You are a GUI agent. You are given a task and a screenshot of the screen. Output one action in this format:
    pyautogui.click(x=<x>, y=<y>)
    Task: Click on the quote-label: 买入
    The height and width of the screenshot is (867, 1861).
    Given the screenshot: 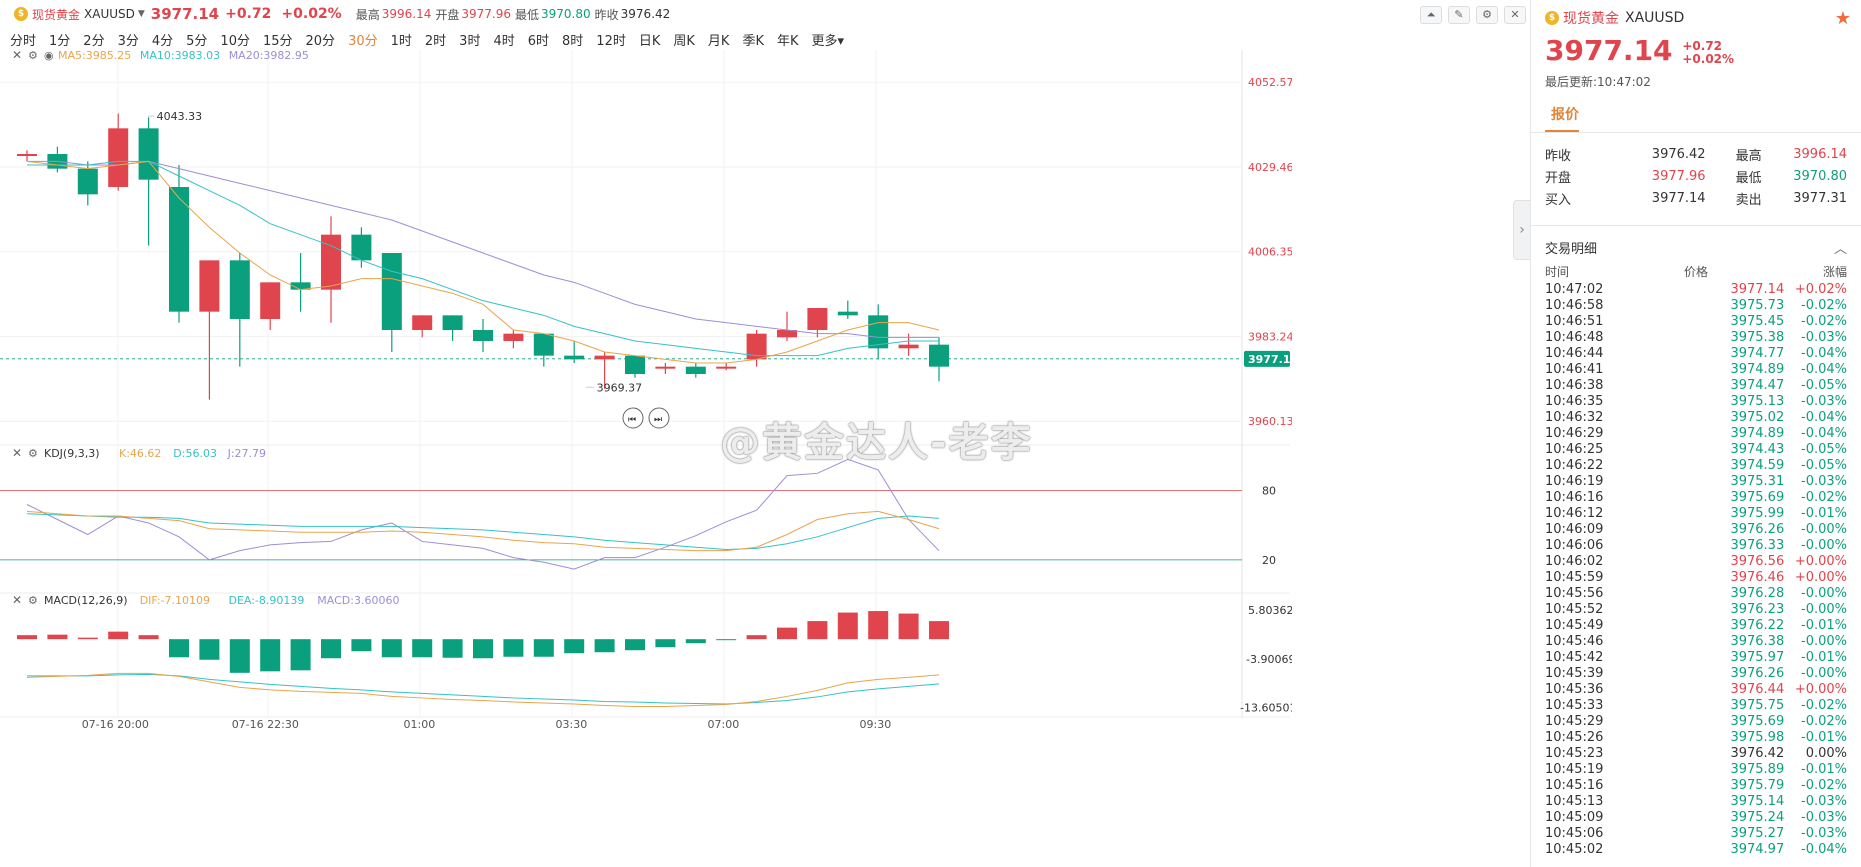 What is the action you would take?
    pyautogui.click(x=1558, y=200)
    